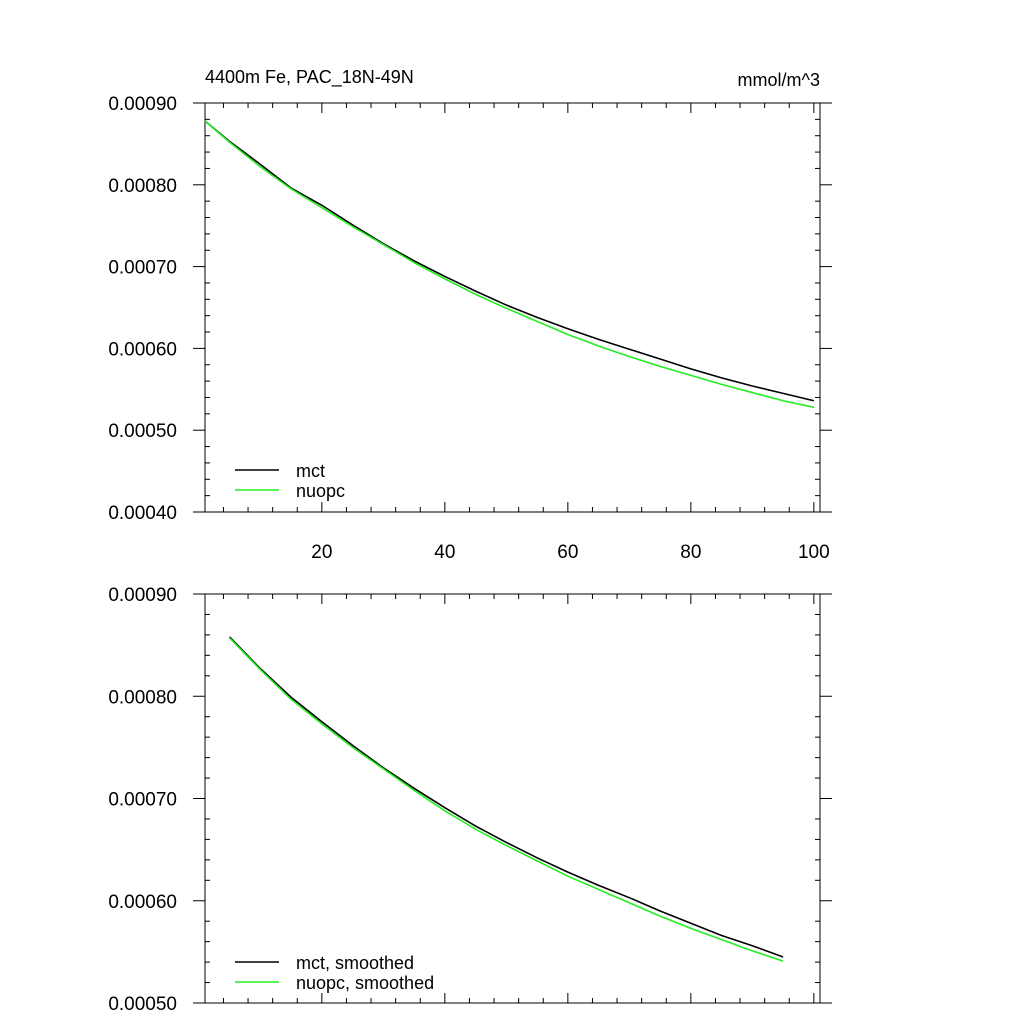  I want to click on legend-label-mct: mct, so click(310, 471).